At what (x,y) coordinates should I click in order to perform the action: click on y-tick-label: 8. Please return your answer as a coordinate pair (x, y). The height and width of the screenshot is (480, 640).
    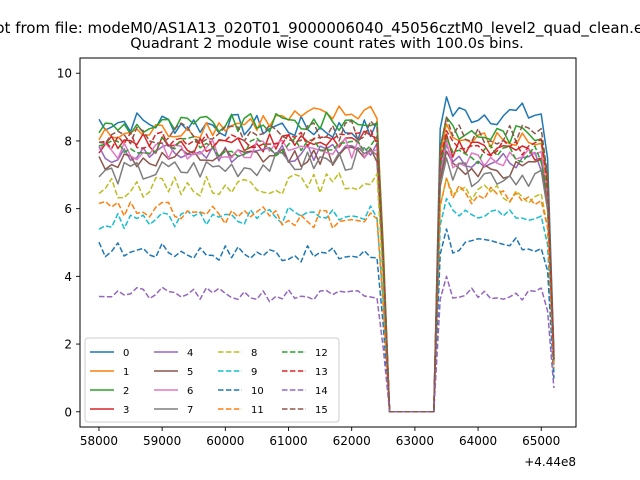
    Looking at the image, I should click on (68, 141).